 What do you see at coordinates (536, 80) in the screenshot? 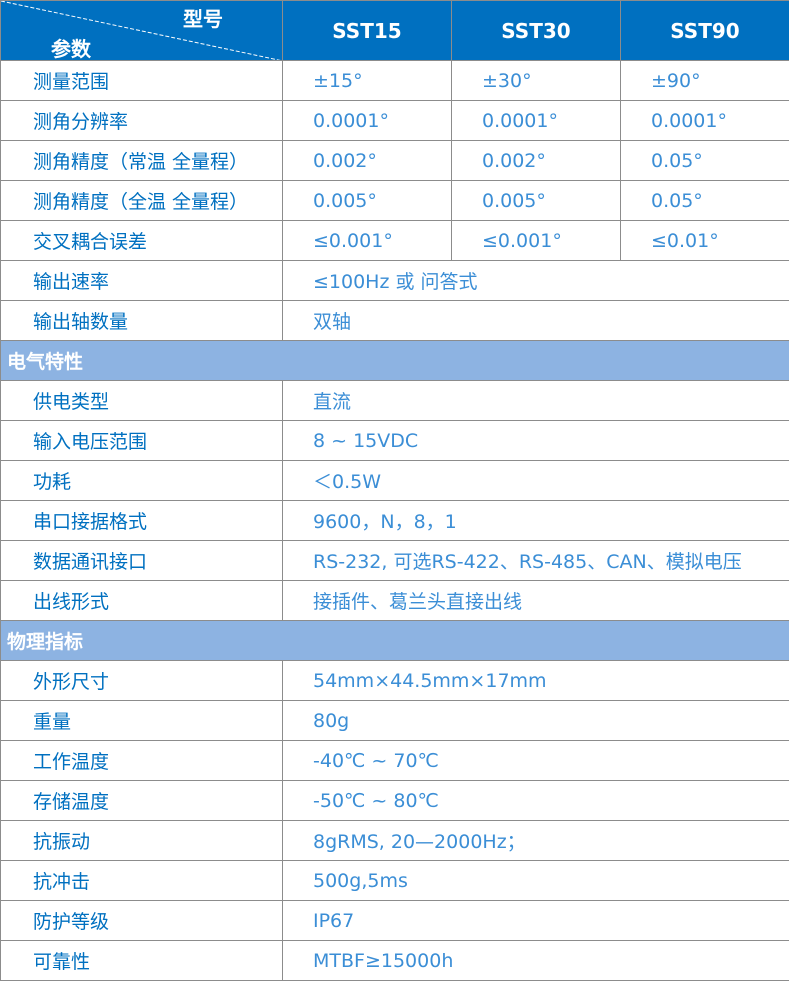
I see `param-value: ±30°` at bounding box center [536, 80].